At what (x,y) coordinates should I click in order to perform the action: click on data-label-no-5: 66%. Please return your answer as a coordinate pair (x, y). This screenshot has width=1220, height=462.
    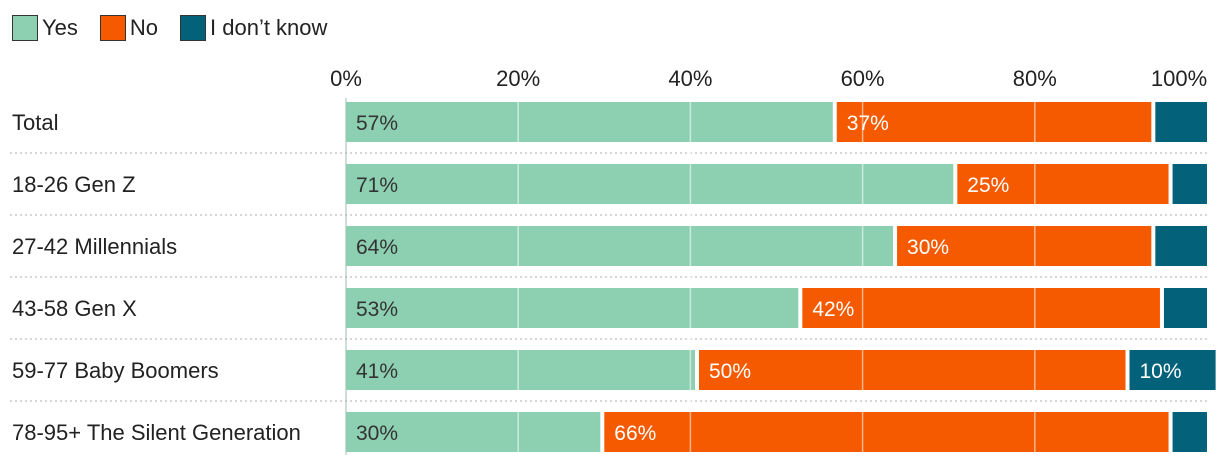
    Looking at the image, I should click on (635, 433).